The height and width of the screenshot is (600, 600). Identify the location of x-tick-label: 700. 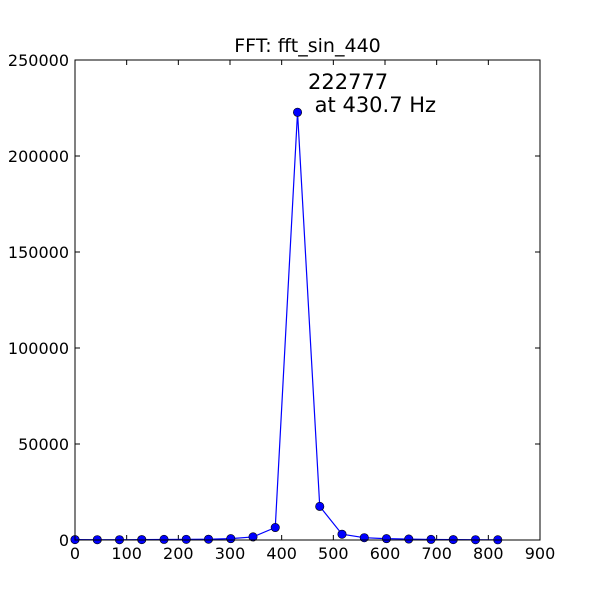
(436, 553).